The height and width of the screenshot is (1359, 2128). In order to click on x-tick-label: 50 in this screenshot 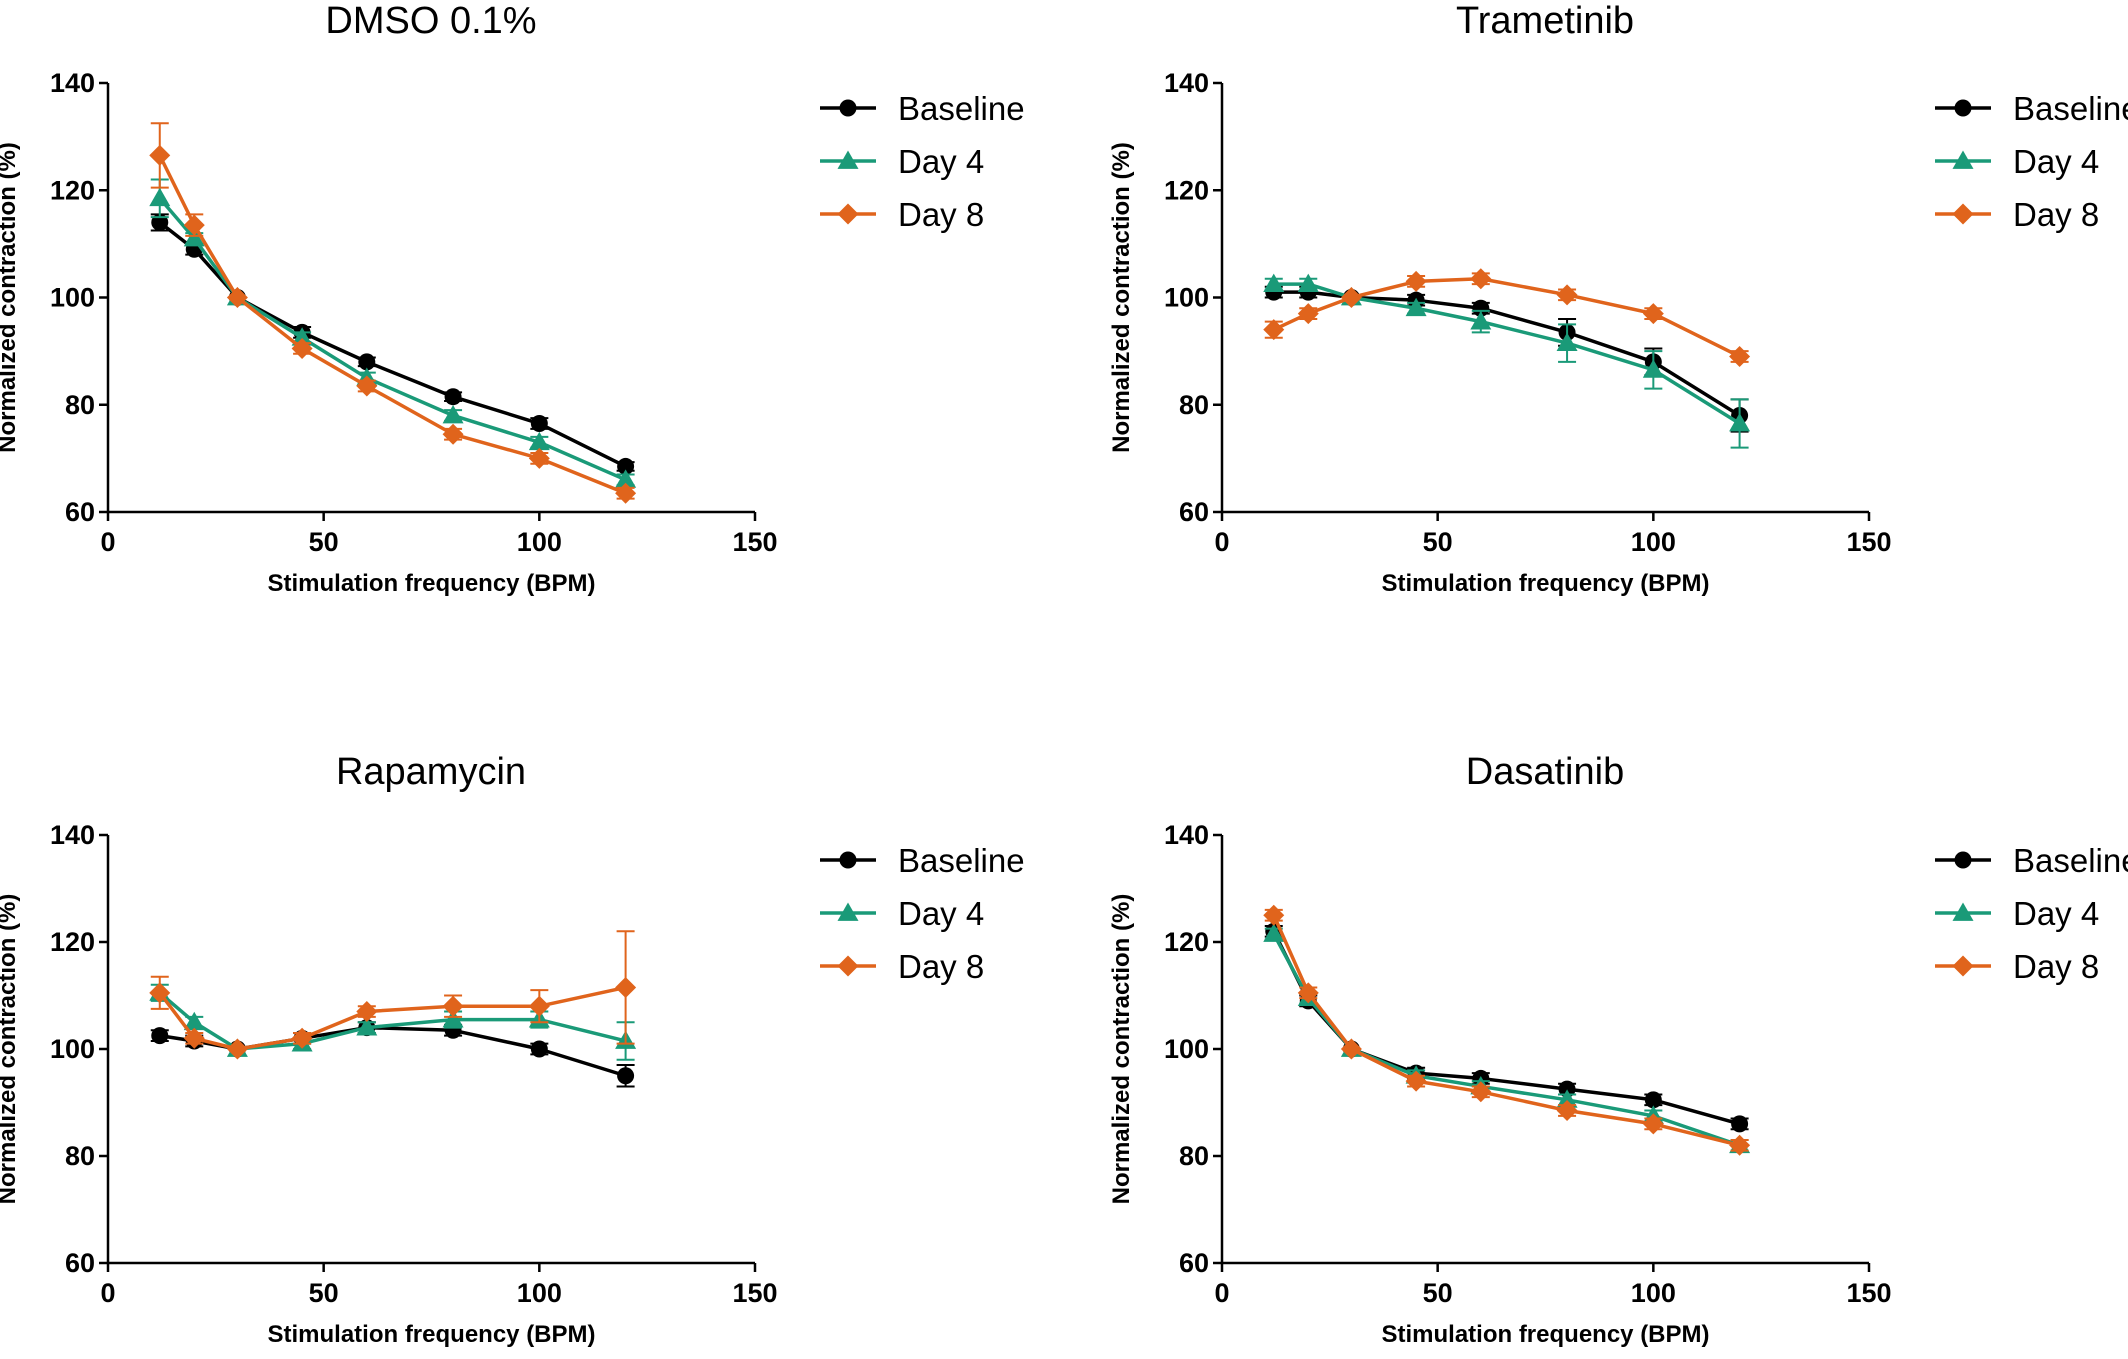, I will do `click(1438, 1293)`.